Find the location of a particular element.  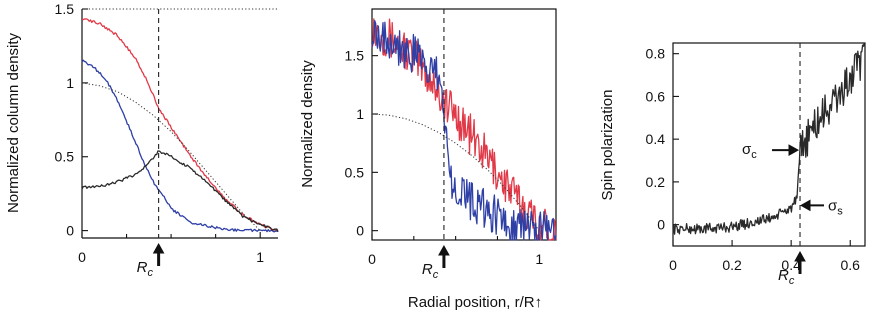

plot-frame is located at coordinates (769, 144).